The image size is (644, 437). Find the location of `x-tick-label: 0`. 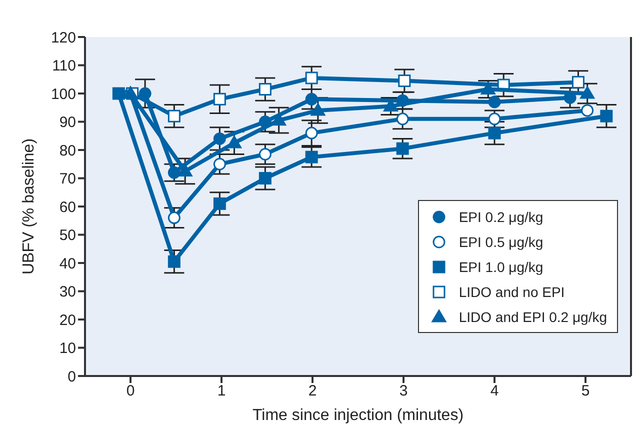

x-tick-label: 0 is located at coordinates (130, 391).